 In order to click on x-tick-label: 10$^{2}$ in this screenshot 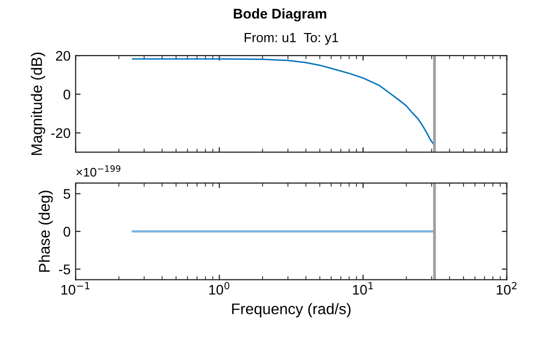, I will do `click(506, 288)`.